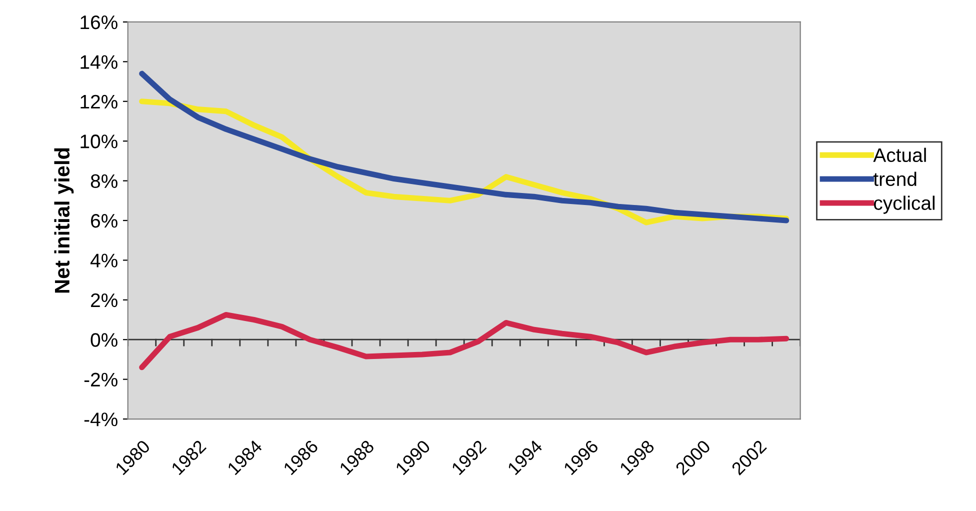  Describe the element at coordinates (894, 179) in the screenshot. I see `legend-label: trend` at that location.